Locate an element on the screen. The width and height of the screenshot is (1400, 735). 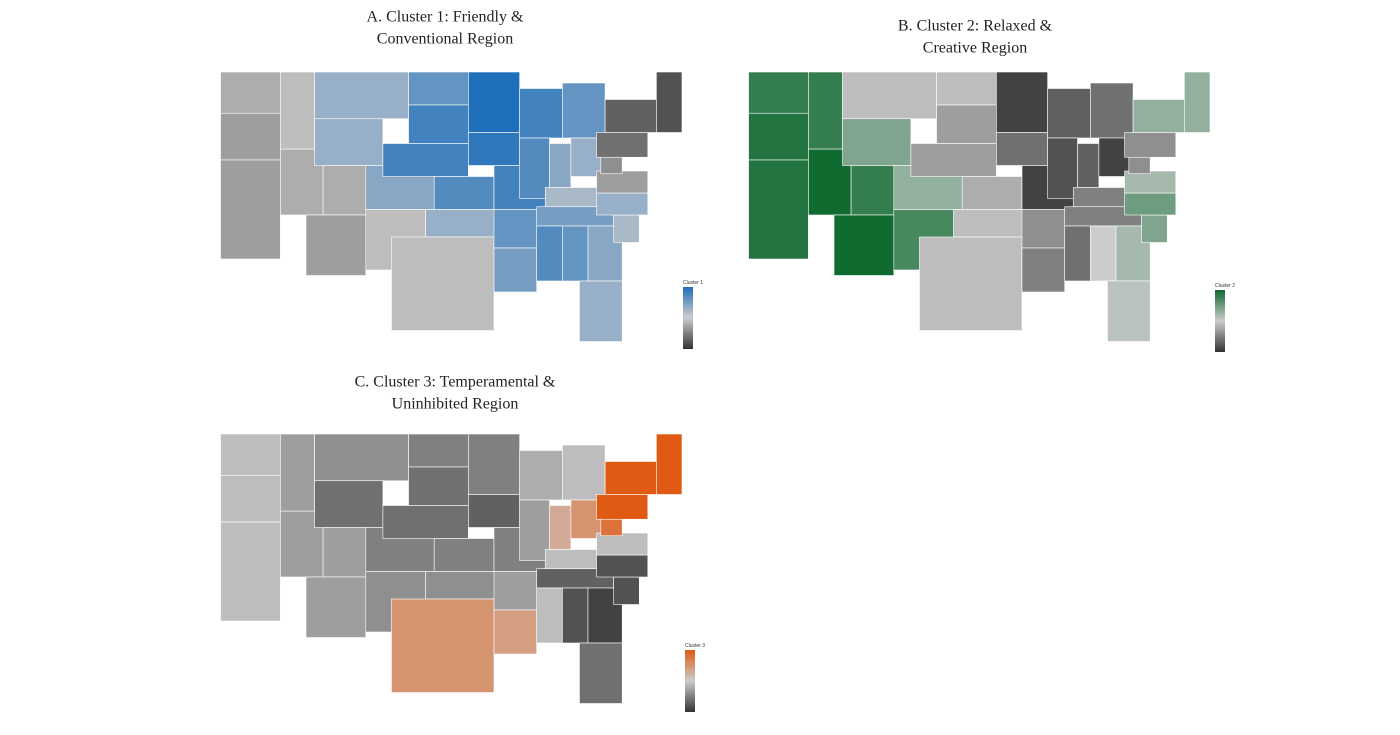
legend-title: Cluster 1 is located at coordinates (693, 283).